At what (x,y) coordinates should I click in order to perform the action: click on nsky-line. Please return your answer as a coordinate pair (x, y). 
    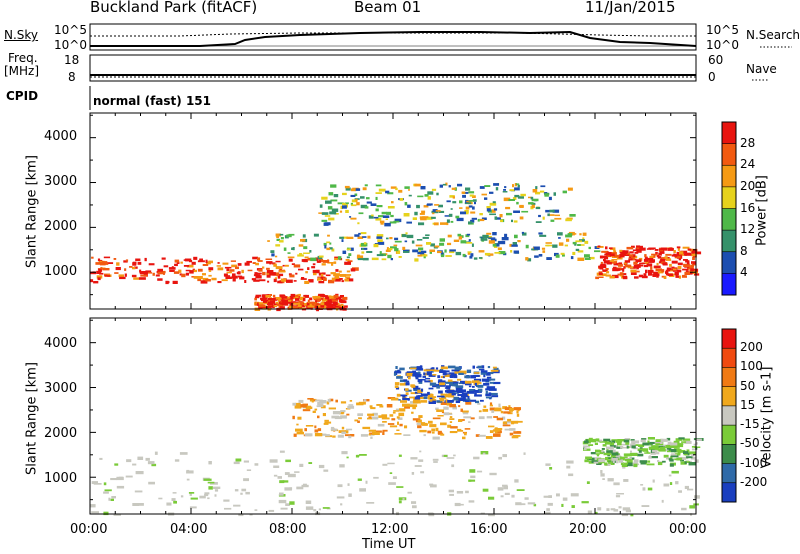
    Looking at the image, I should click on (393, 34).